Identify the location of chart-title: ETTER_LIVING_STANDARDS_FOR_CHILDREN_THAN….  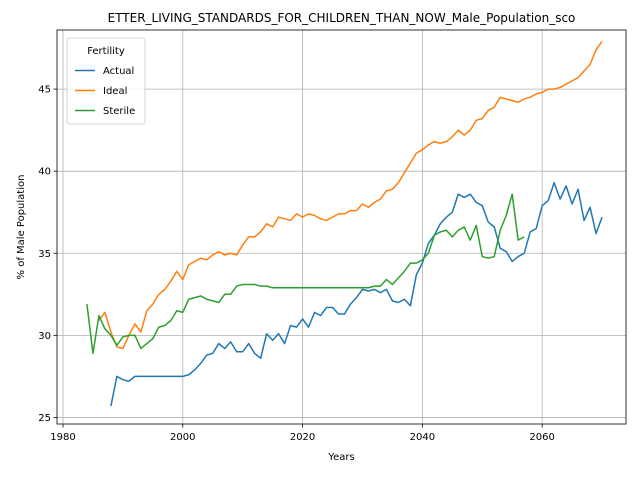
(342, 18).